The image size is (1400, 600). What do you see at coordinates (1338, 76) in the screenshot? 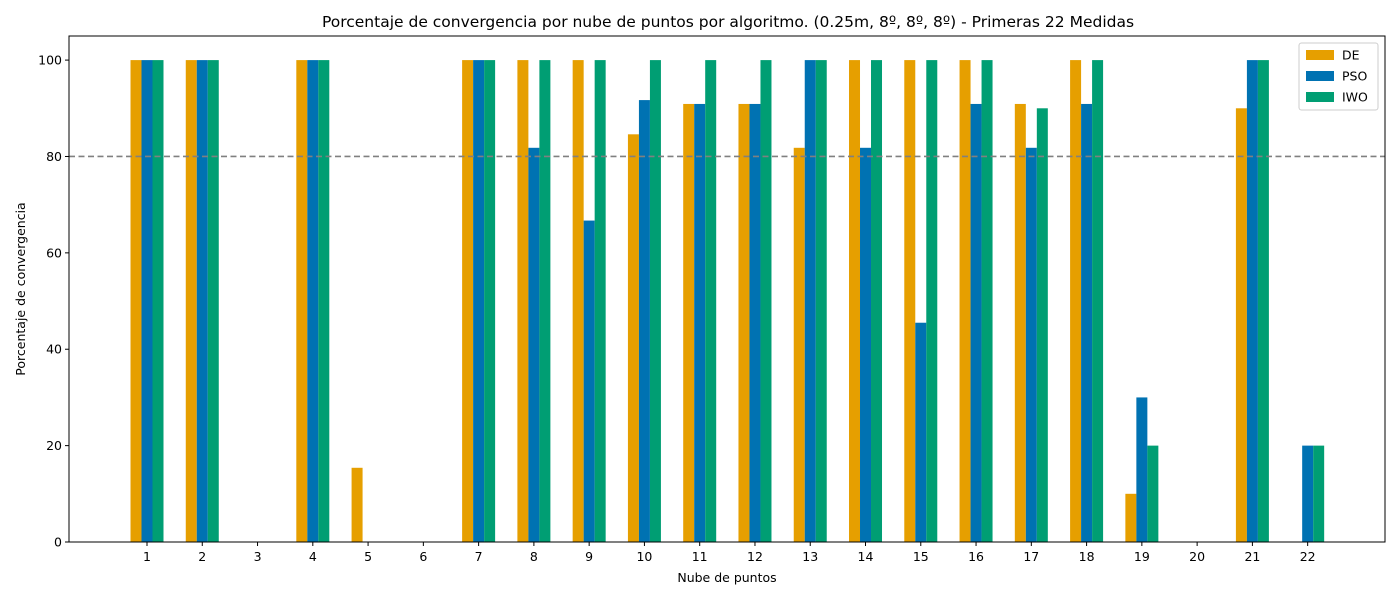
I see `legend: DE PSO IWO` at bounding box center [1338, 76].